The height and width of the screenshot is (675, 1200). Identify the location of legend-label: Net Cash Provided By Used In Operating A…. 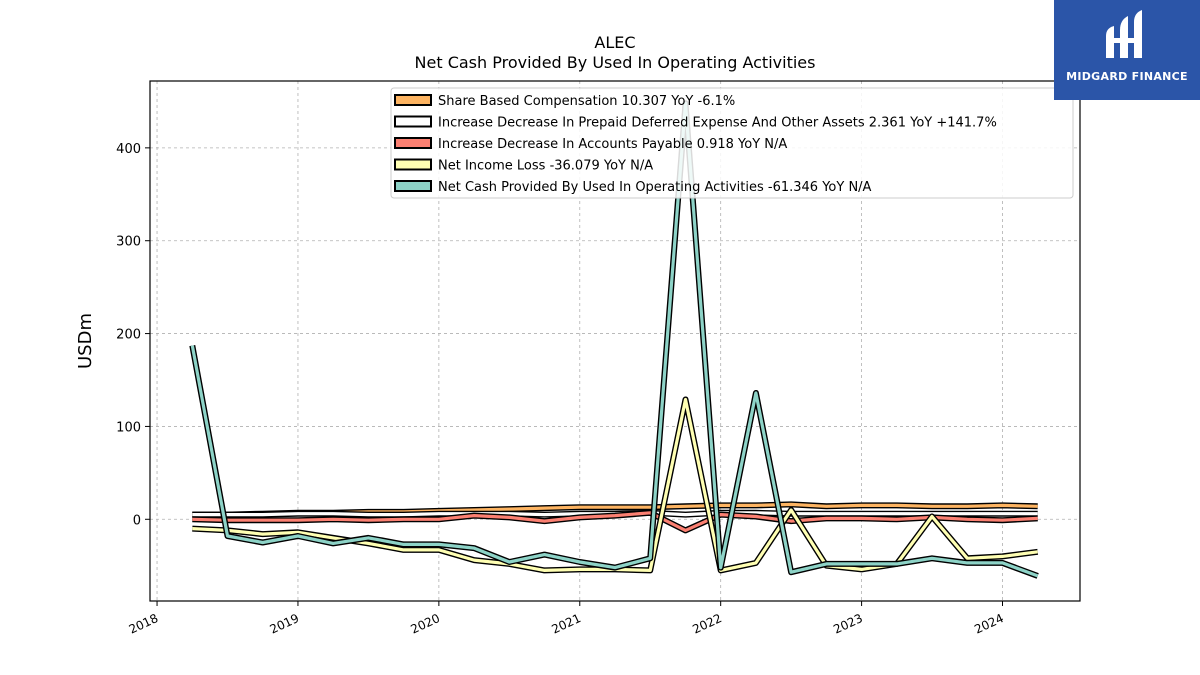
(655, 187).